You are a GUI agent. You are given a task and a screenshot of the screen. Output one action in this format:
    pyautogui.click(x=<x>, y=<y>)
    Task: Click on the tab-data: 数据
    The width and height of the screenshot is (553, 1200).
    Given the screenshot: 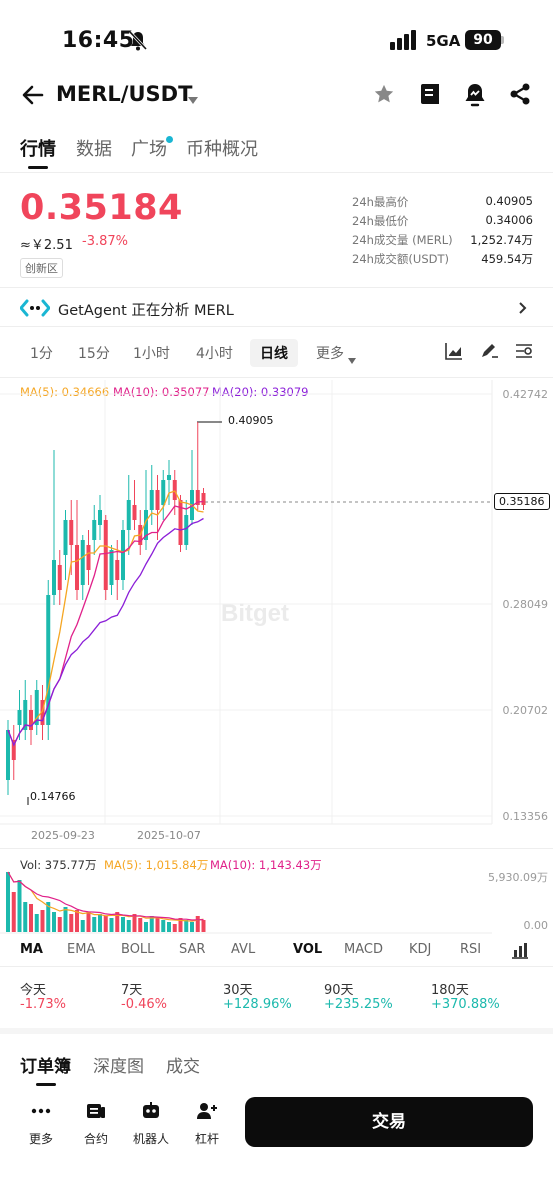 What is the action you would take?
    pyautogui.click(x=94, y=149)
    